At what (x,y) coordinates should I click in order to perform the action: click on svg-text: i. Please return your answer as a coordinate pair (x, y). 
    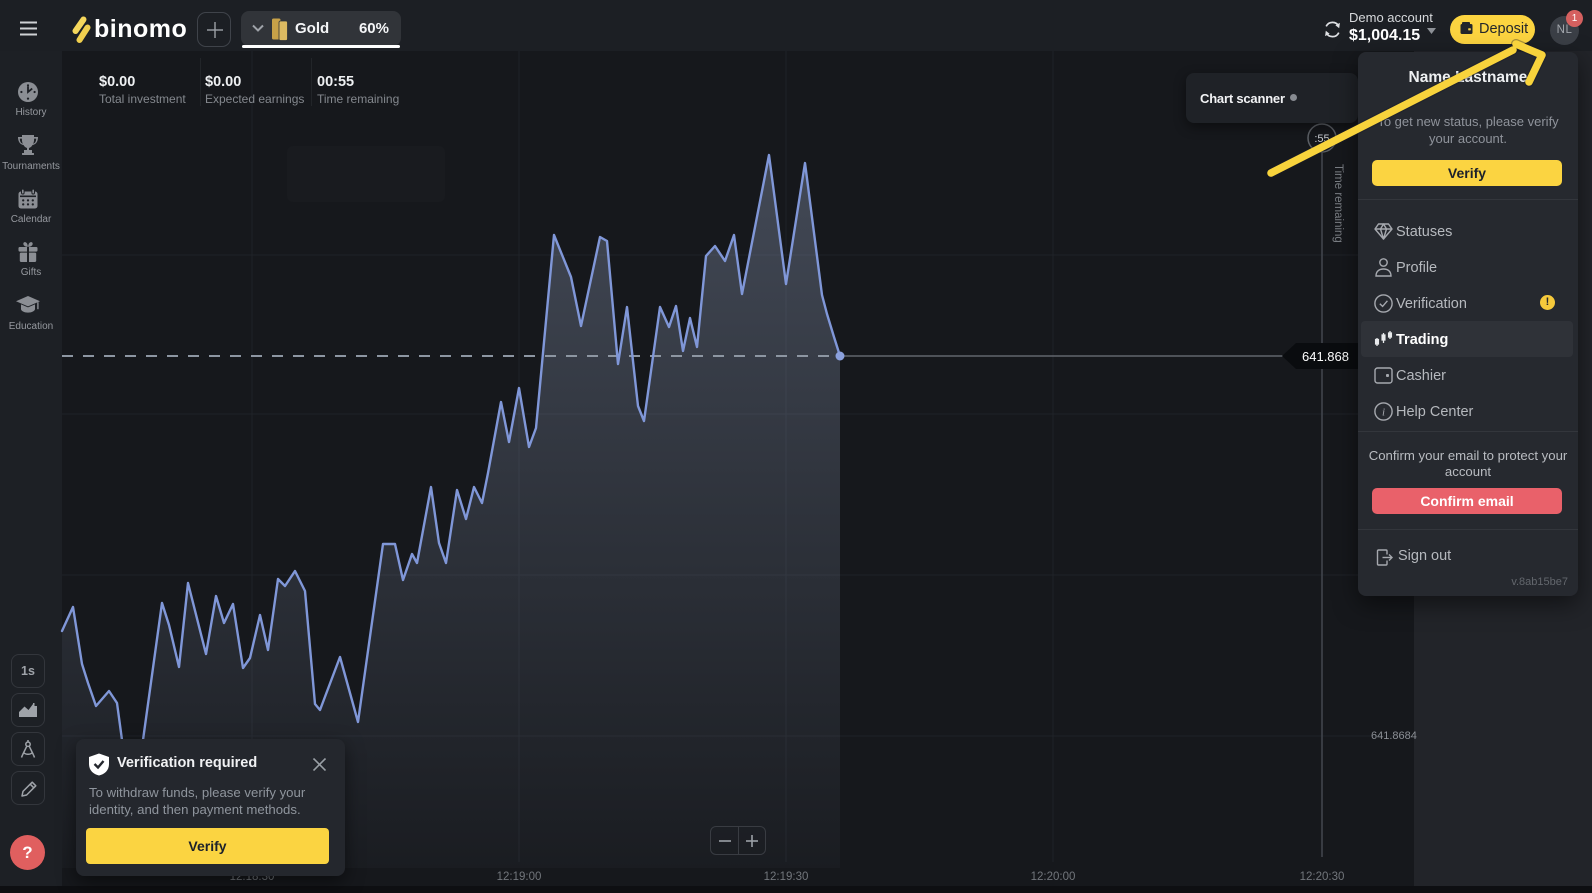
    Looking at the image, I should click on (1383, 413).